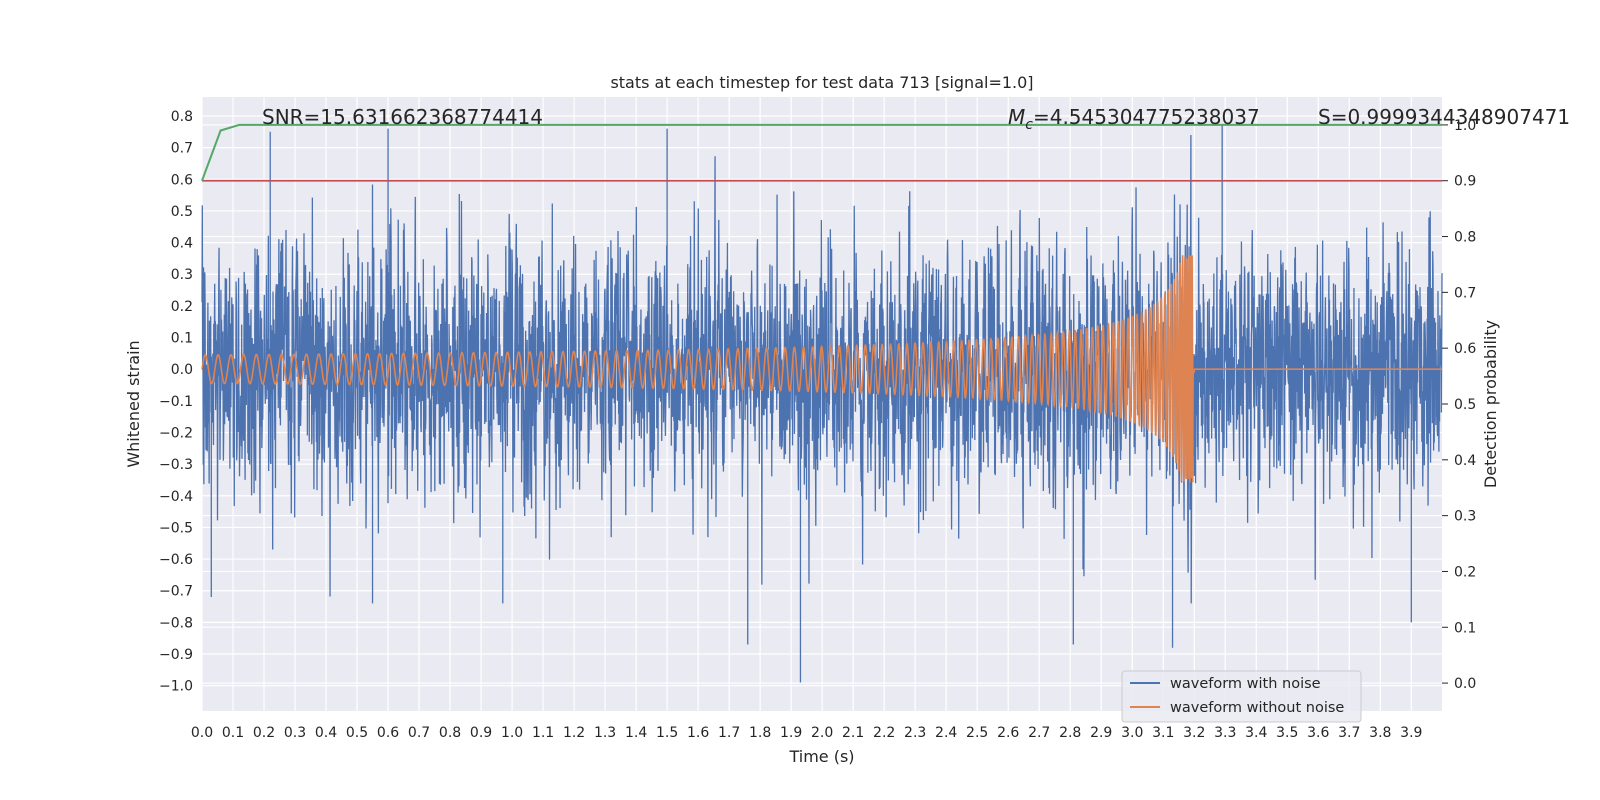 The width and height of the screenshot is (1600, 800). What do you see at coordinates (176, 465) in the screenshot?
I see `y-tick-label: −0.3` at bounding box center [176, 465].